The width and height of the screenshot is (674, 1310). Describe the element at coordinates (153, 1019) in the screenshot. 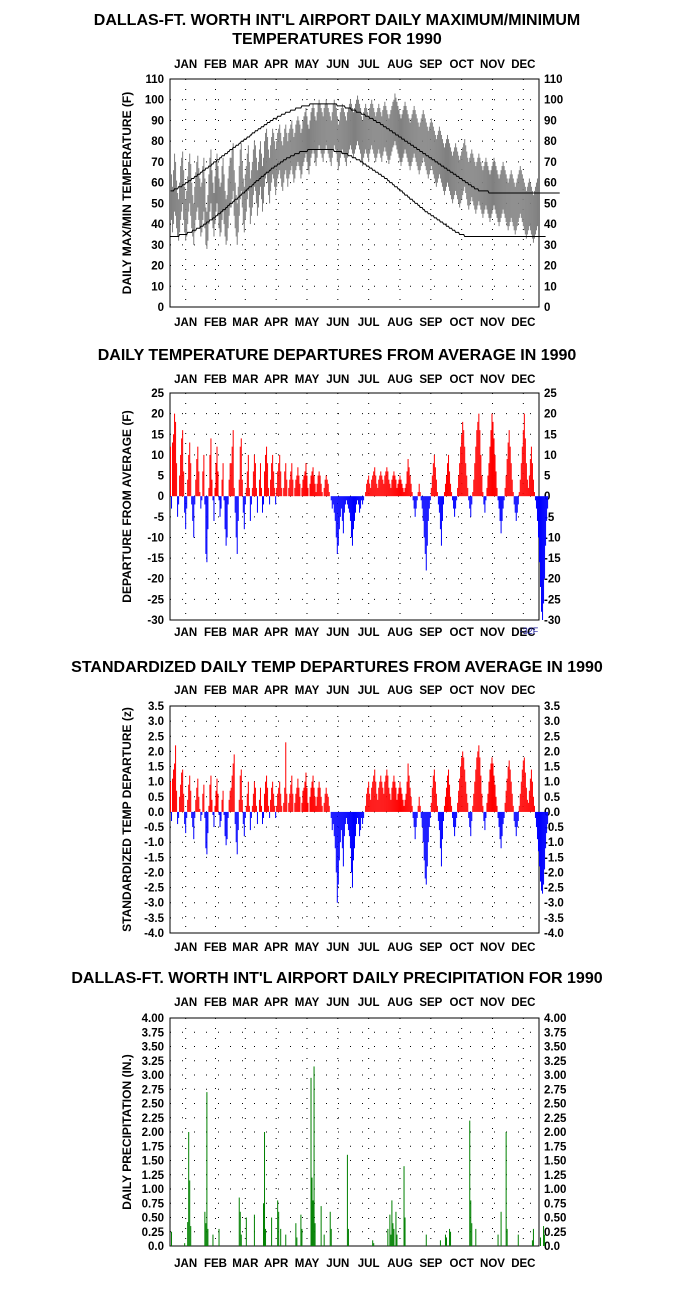

I see `y-tick-label-left: 4.00` at that location.